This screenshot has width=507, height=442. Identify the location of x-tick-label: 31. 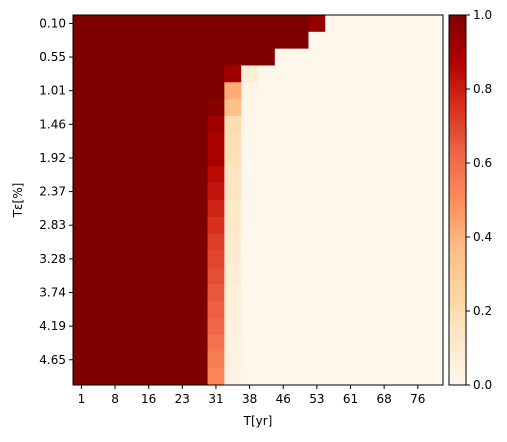
(215, 399).